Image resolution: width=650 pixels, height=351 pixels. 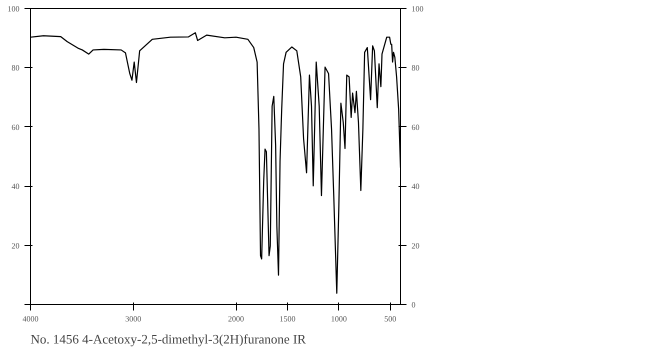 What do you see at coordinates (16, 187) in the screenshot?
I see `y-tick-label: 40` at bounding box center [16, 187].